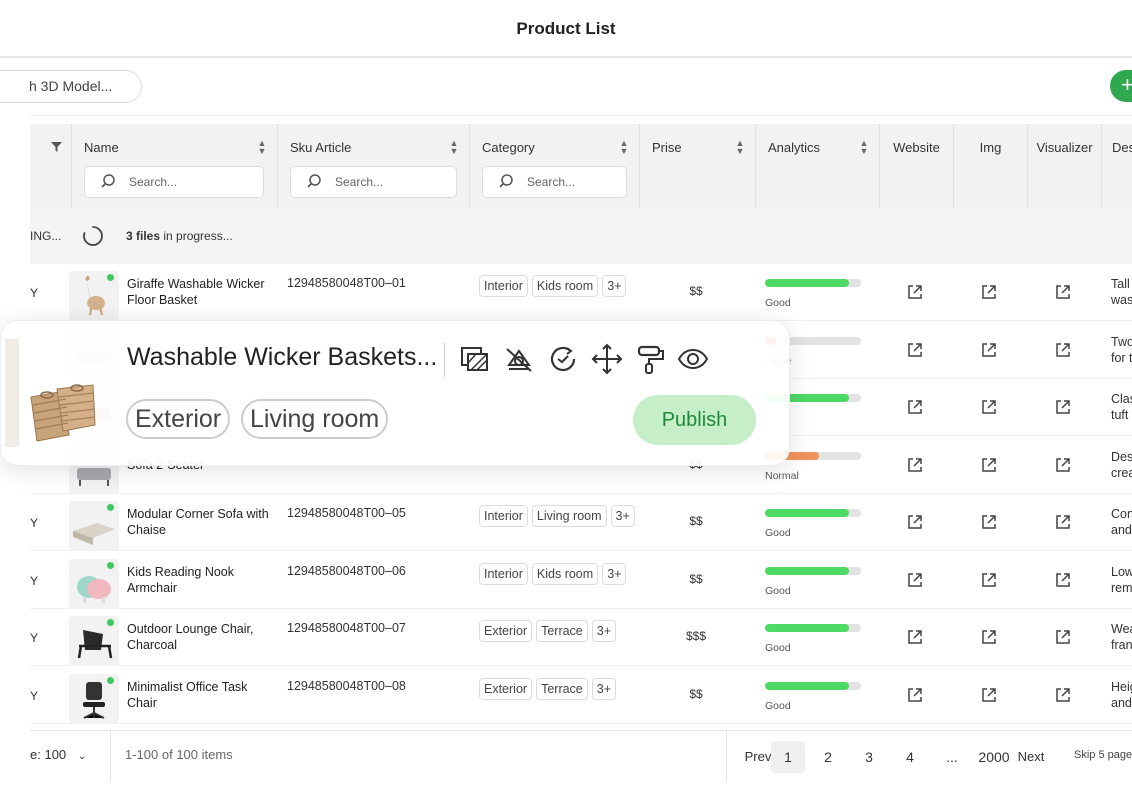 Image resolution: width=1132 pixels, height=786 pixels. I want to click on header-img: Img, so click(991, 166).